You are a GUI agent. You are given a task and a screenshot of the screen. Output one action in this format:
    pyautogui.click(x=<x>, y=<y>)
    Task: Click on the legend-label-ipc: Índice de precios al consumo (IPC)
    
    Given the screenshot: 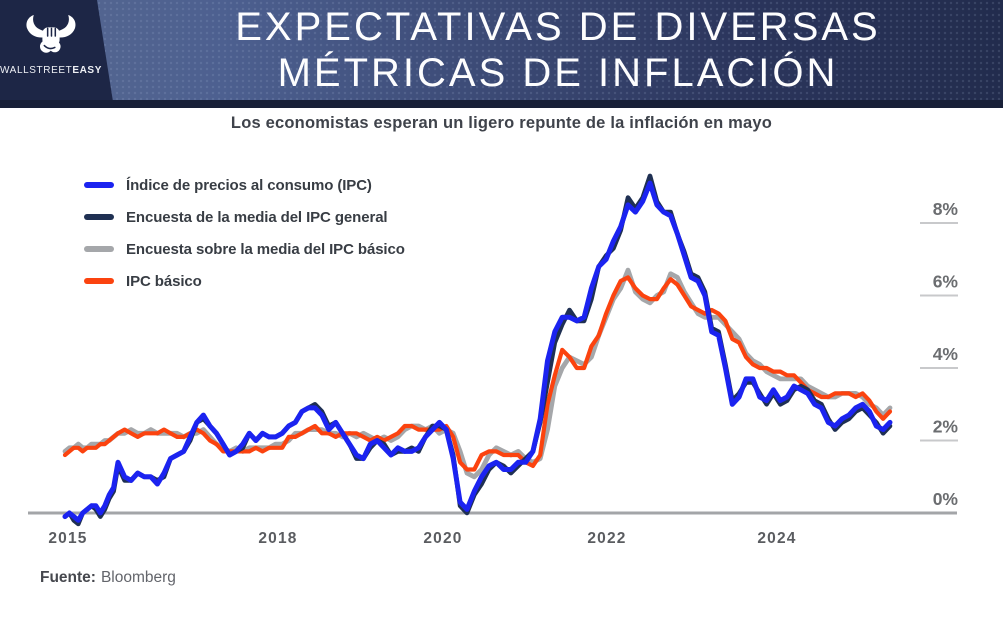 What is the action you would take?
    pyautogui.click(x=249, y=185)
    